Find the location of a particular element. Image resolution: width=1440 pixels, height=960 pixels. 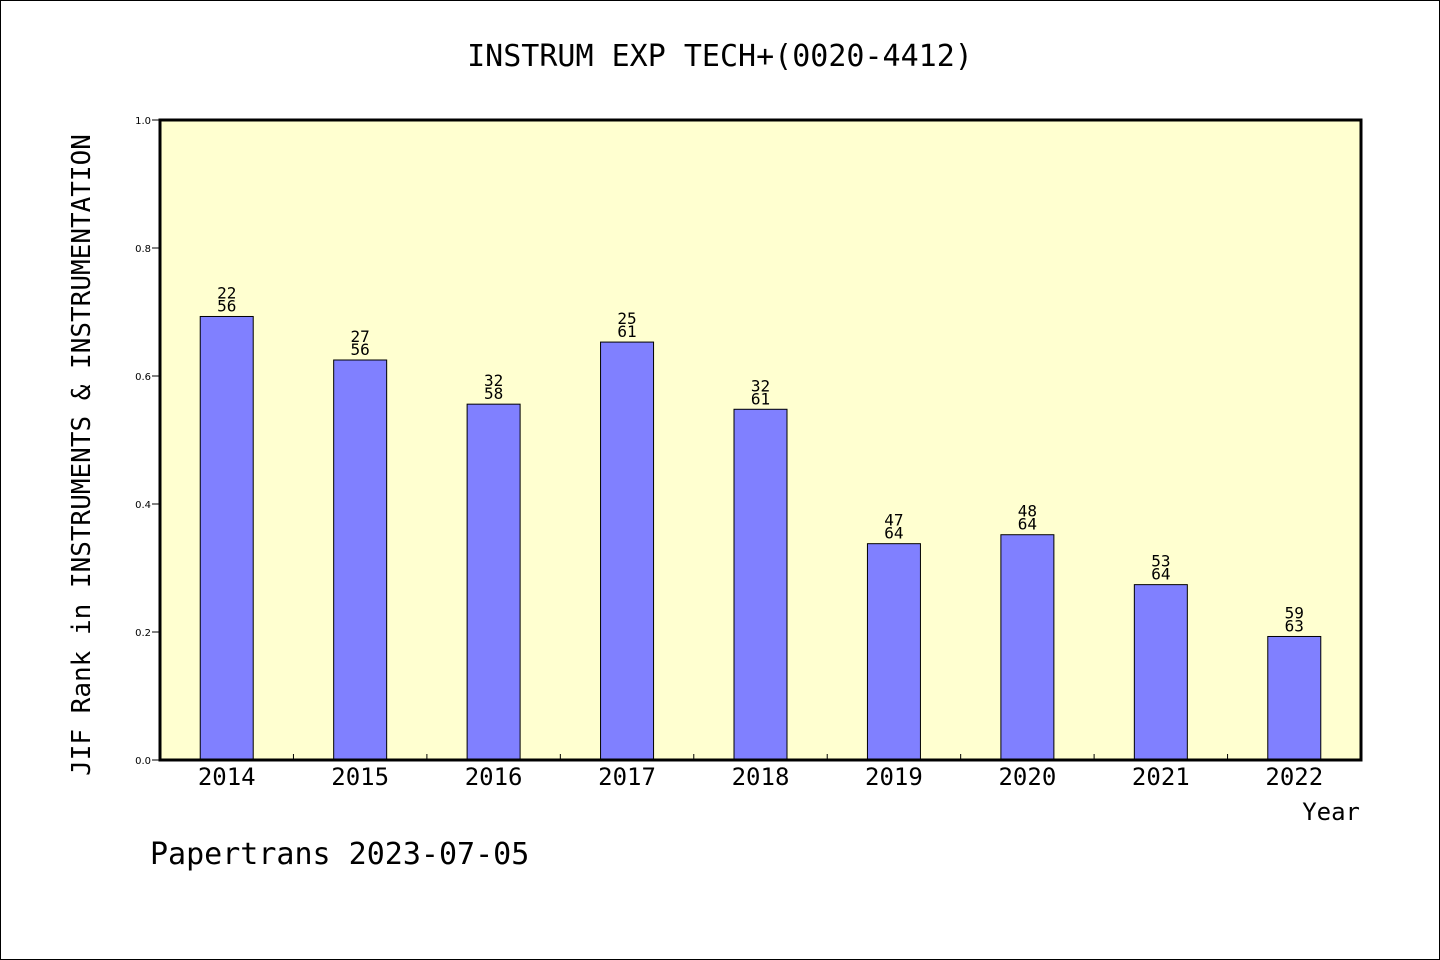

x-tick-label: 2020 is located at coordinates (1027, 777).